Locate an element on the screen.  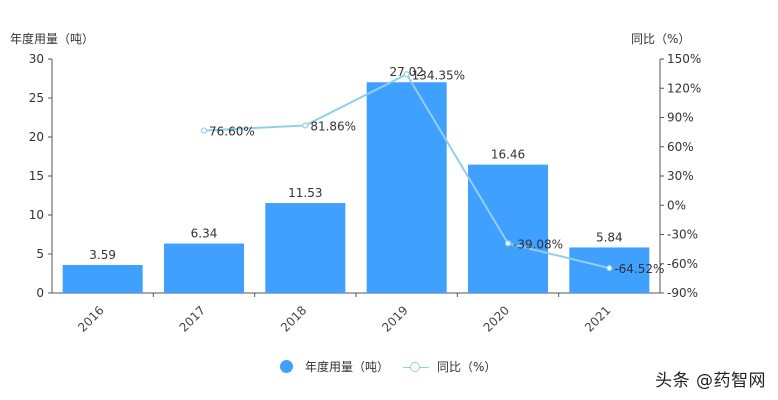
left-axis-tick-label: 25 is located at coordinates (36, 98).